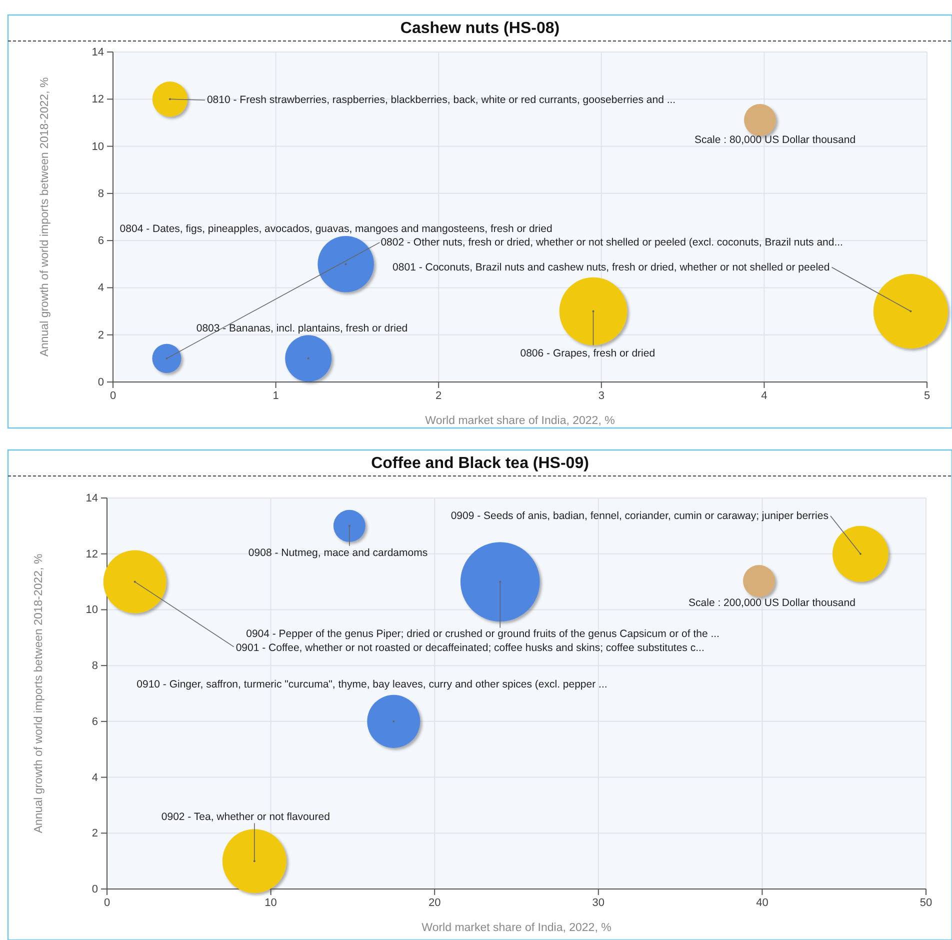 Image resolution: width=952 pixels, height=940 pixels. What do you see at coordinates (598, 902) in the screenshot?
I see `x-tick-label: 30` at bounding box center [598, 902].